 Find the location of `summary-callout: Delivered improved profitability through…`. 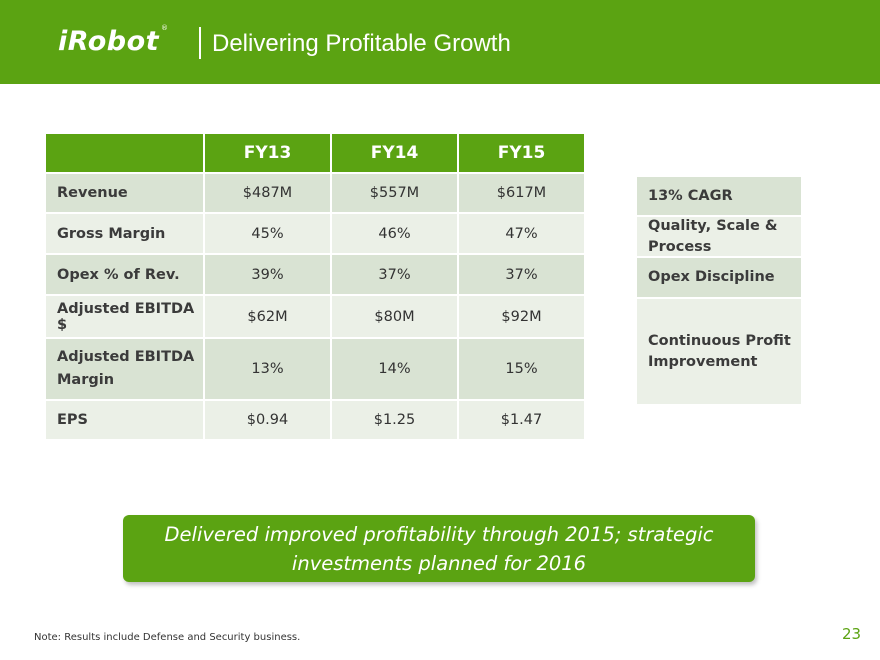

summary-callout: Delivered improved profitability through… is located at coordinates (439, 548).